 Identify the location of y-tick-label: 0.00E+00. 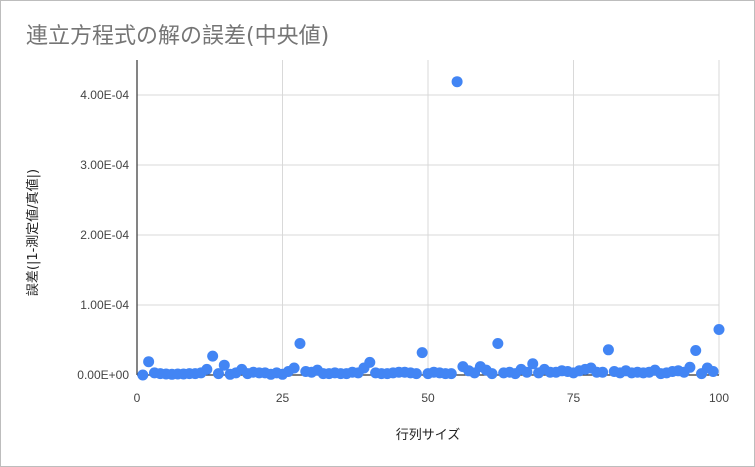
(103, 375).